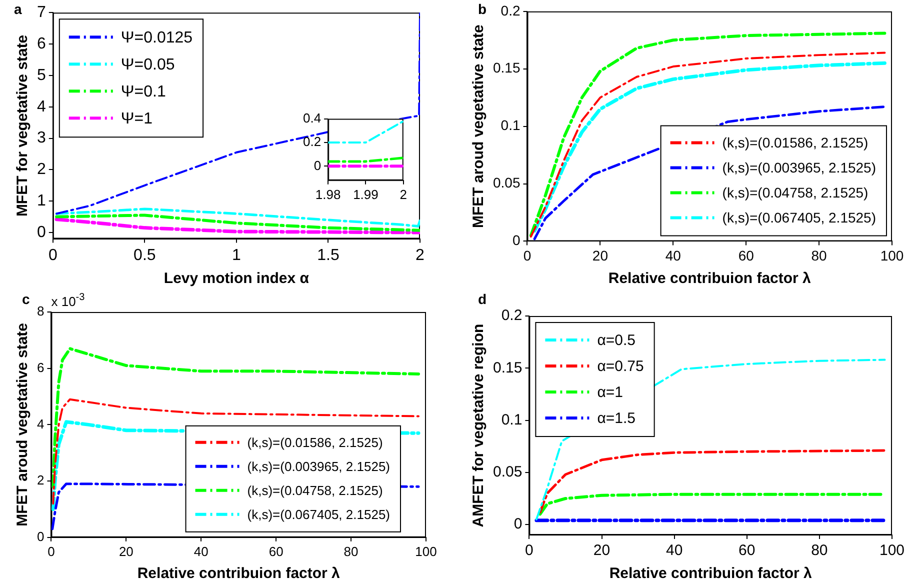 This screenshot has height=585, width=912. I want to click on legend-label: Ψ=1, so click(136, 119).